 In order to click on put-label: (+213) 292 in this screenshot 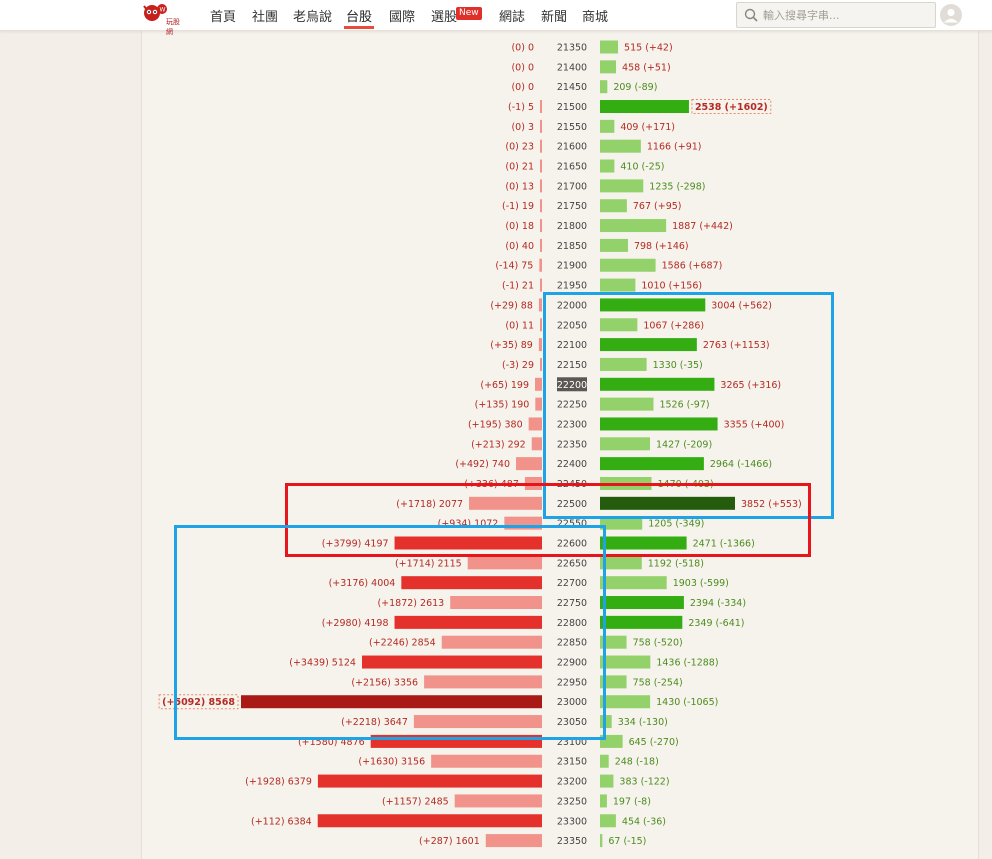, I will do `click(498, 444)`.